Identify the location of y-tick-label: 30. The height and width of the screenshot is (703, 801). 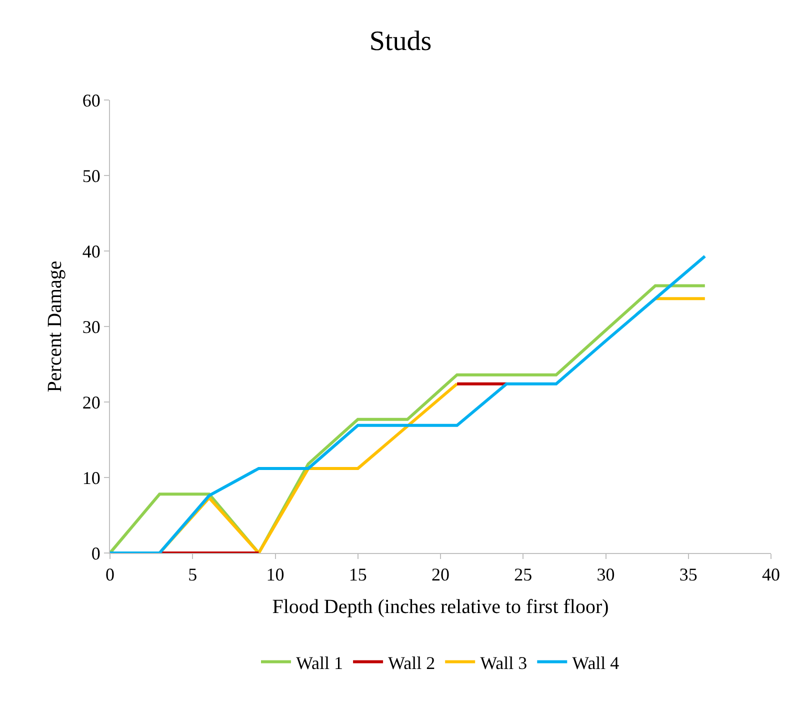
(91, 326).